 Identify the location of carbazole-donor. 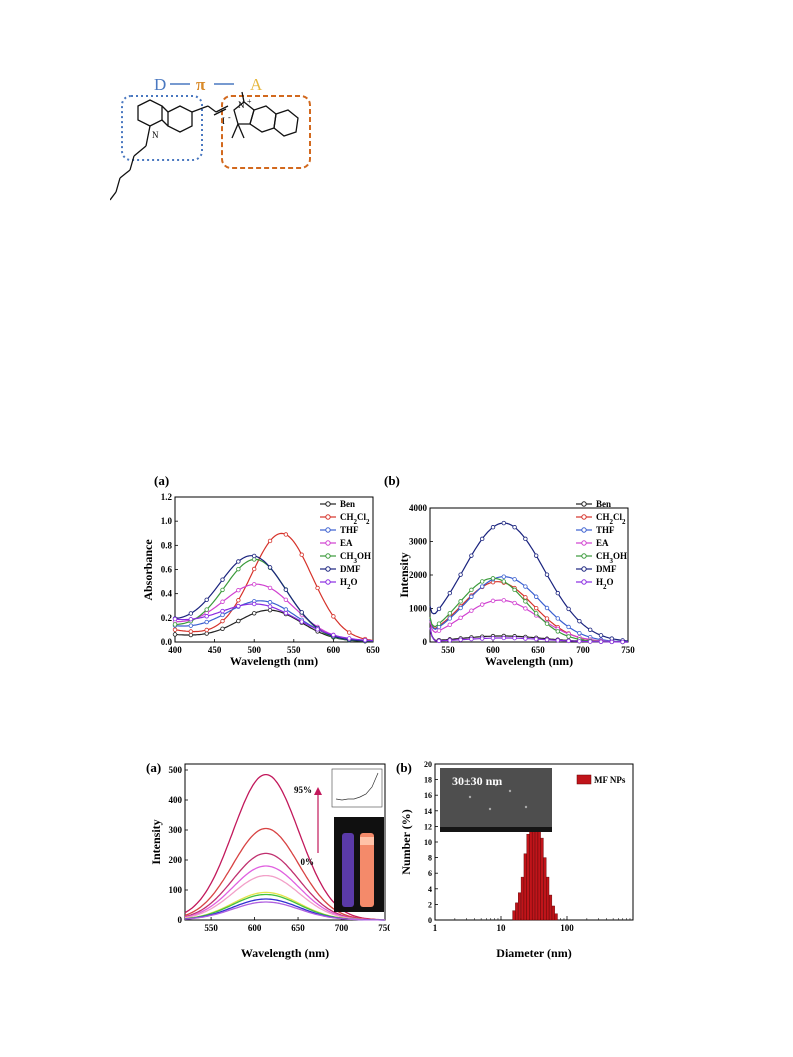
(159, 150).